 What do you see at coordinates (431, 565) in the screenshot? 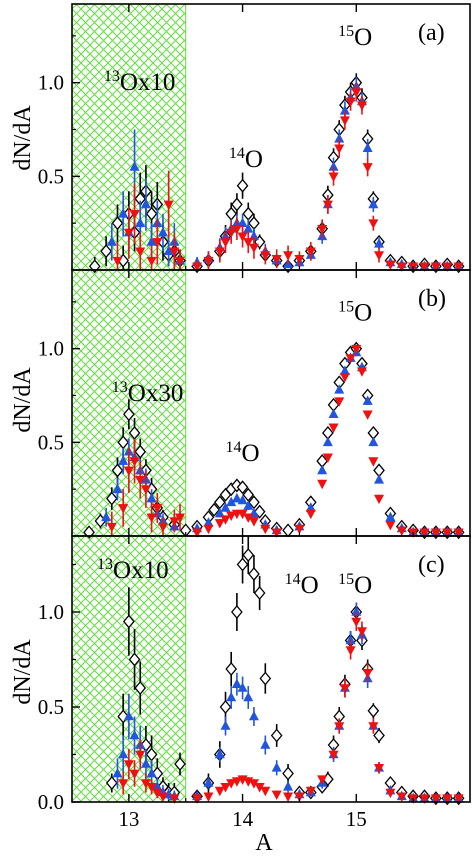
I see `panel-c-label: (c)` at bounding box center [431, 565].